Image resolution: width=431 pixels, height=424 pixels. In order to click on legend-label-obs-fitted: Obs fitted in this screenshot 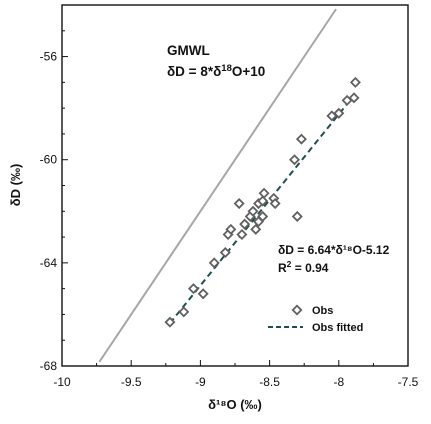, I will do `click(337, 328)`.